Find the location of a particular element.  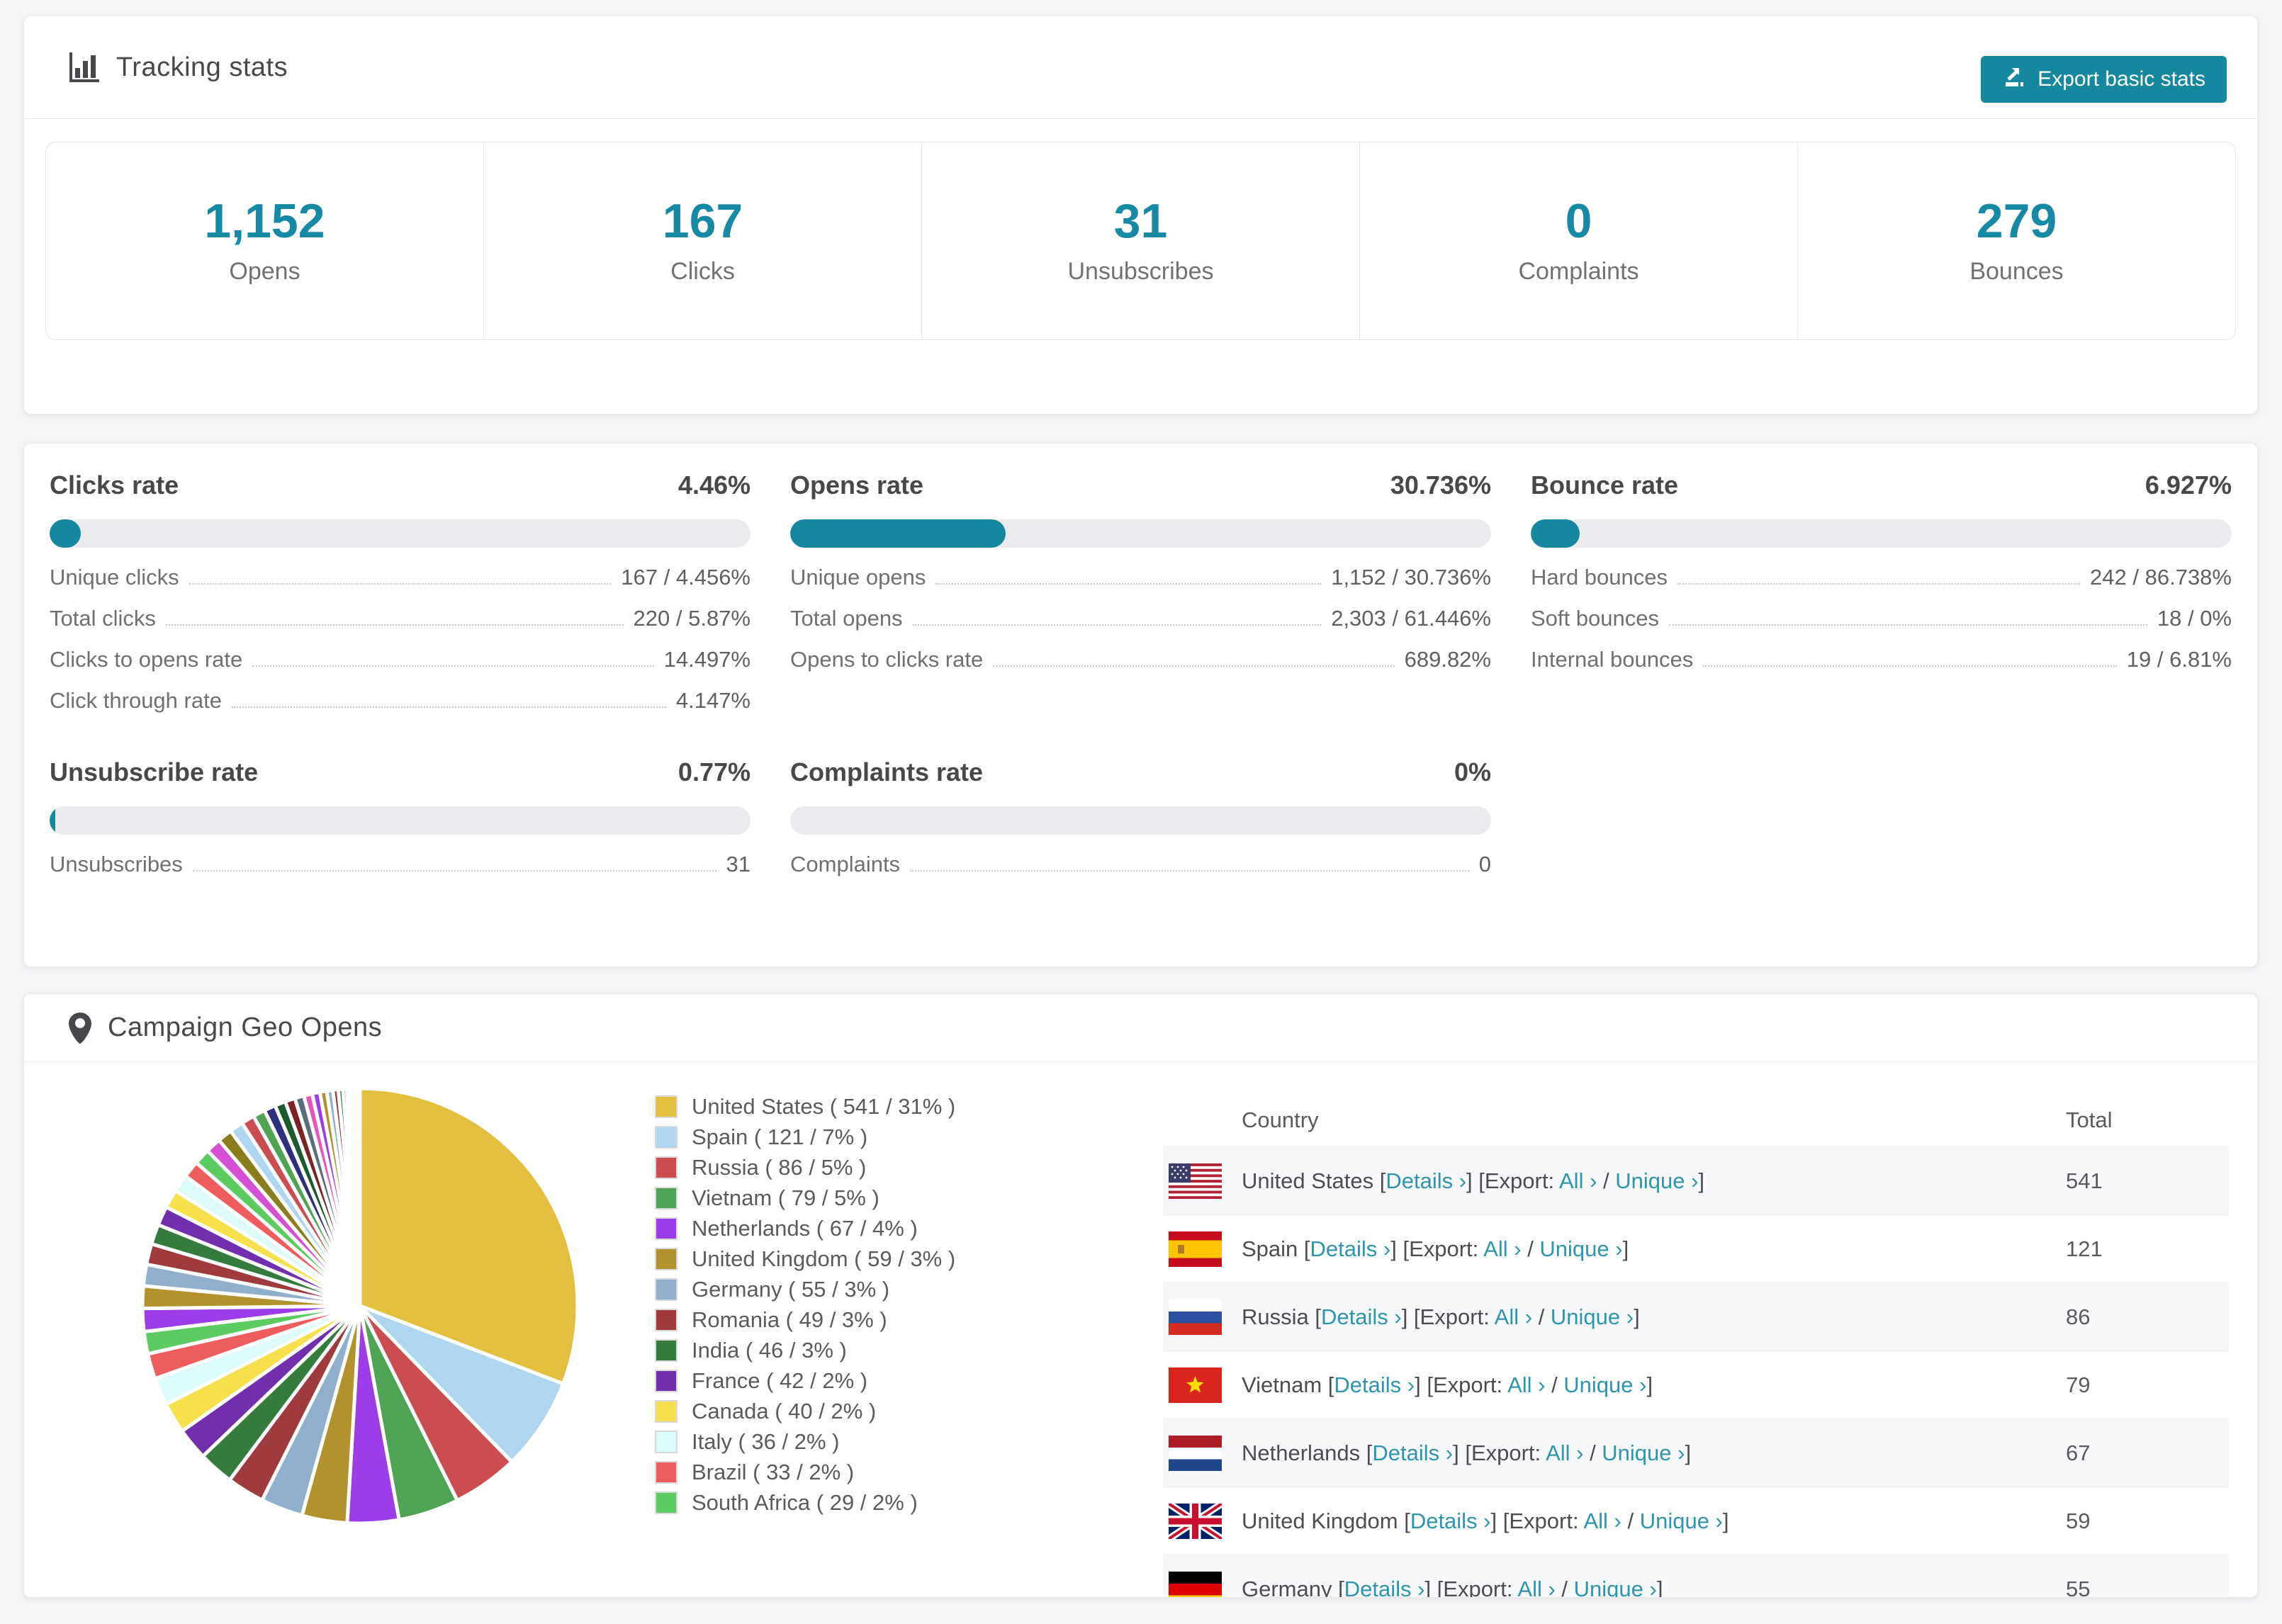

stat-value: 167 is located at coordinates (702, 221).